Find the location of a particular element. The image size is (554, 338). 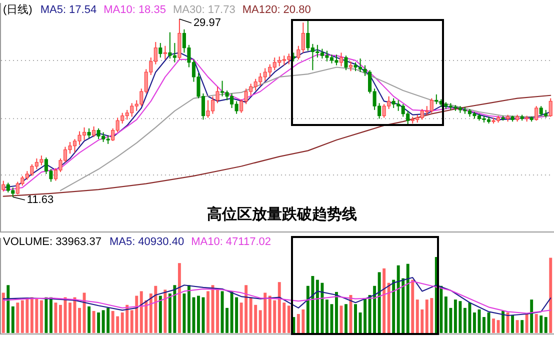

text: MA10: 47117.02 is located at coordinates (231, 242).